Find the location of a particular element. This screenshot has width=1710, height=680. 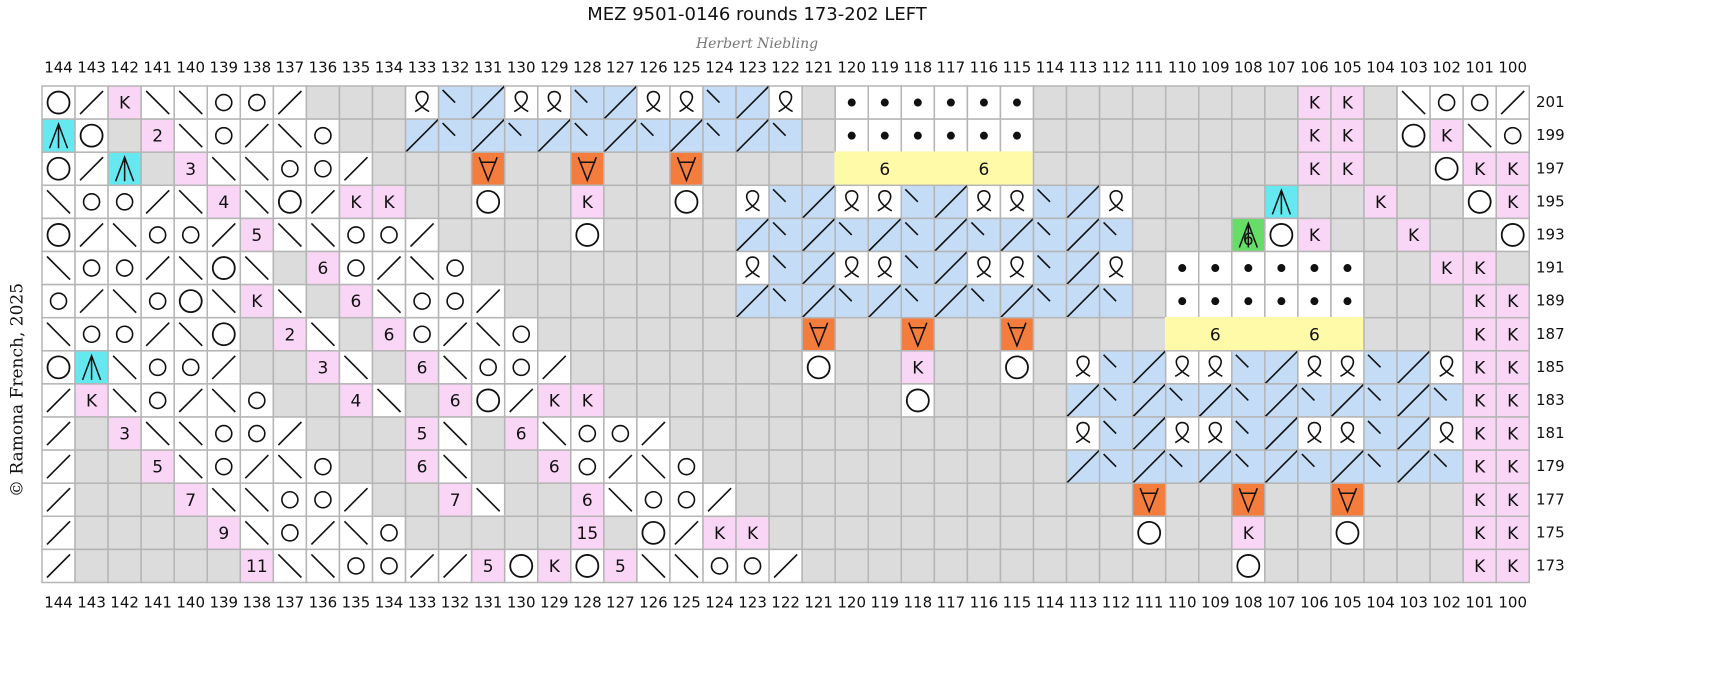

column-number: 115 is located at coordinates (1017, 68).